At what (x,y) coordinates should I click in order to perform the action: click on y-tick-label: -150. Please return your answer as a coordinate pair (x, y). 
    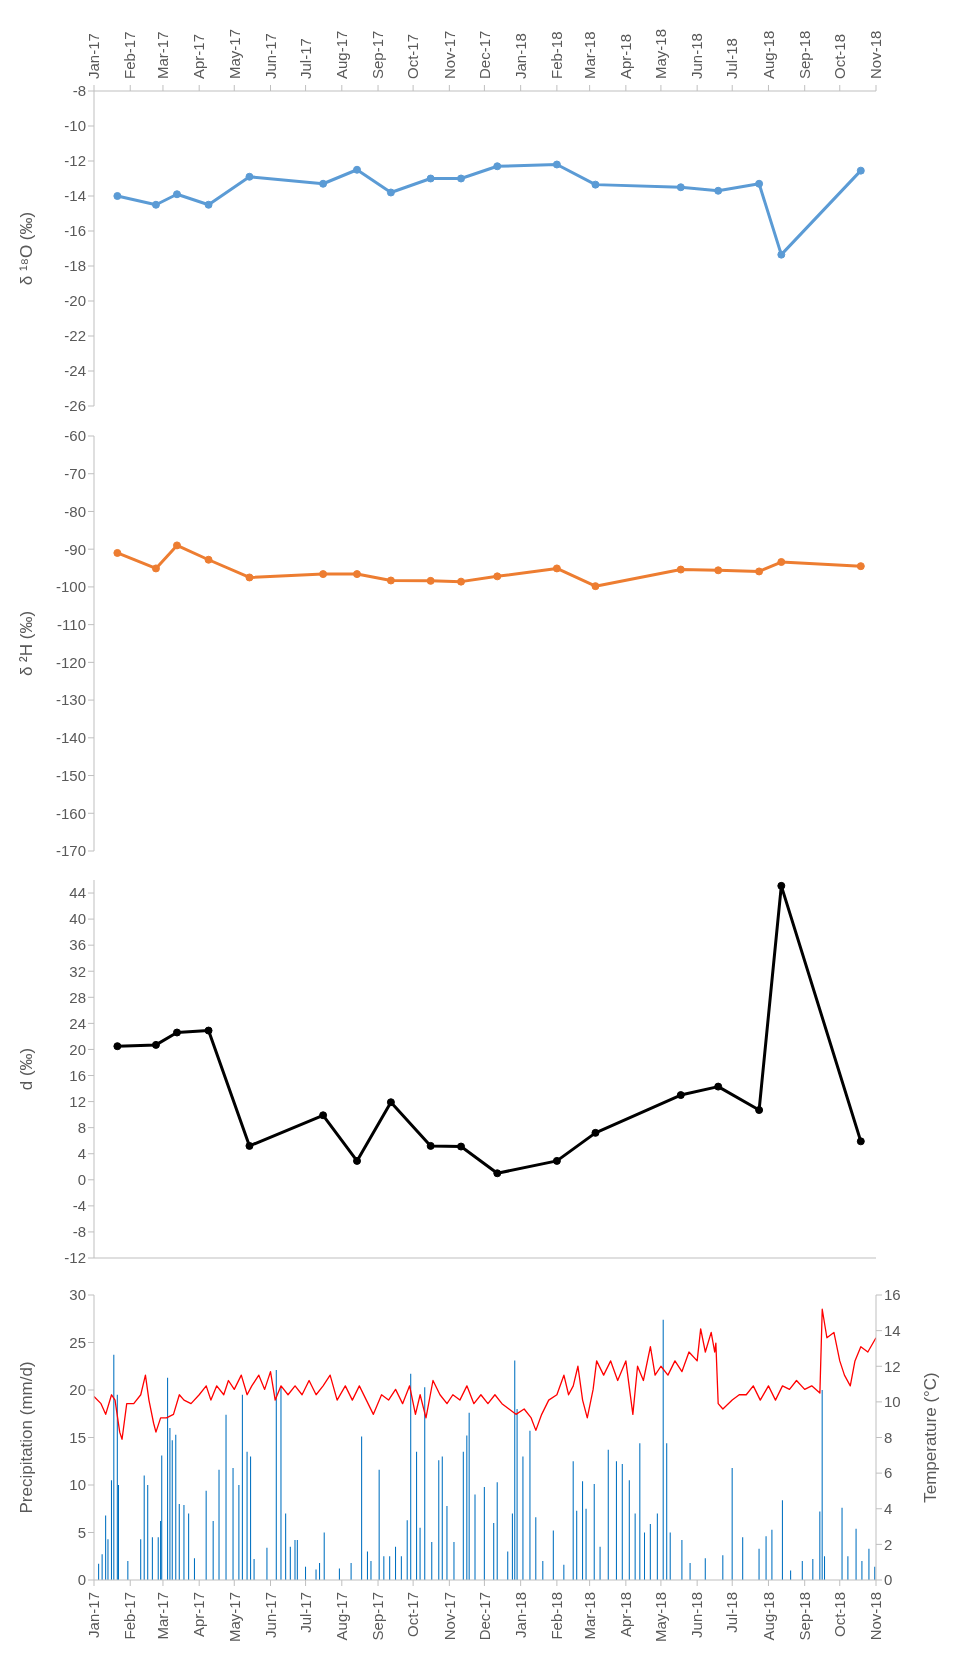
    Looking at the image, I should click on (70, 775).